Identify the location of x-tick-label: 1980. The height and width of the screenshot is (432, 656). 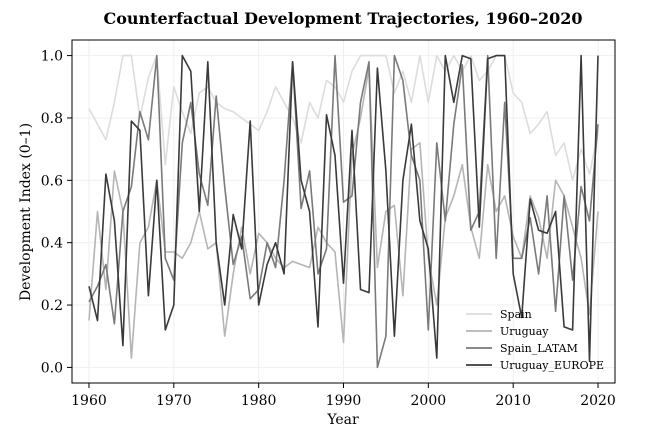
(259, 401).